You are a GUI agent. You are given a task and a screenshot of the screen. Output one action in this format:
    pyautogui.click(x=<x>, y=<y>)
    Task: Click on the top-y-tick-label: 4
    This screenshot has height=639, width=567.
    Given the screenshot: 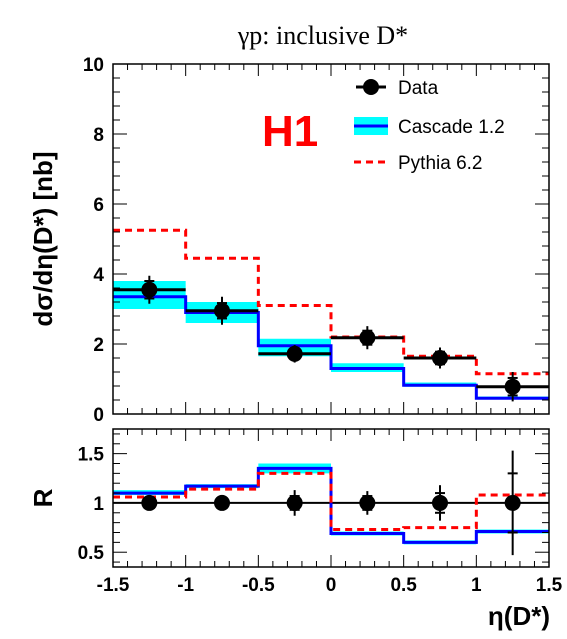 What is the action you would take?
    pyautogui.click(x=98, y=275)
    